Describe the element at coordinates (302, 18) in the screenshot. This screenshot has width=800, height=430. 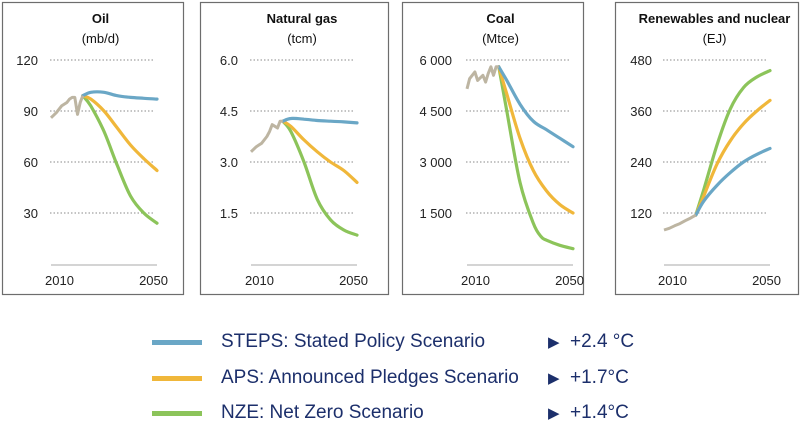
I see `panel-title: Natural gas` at that location.